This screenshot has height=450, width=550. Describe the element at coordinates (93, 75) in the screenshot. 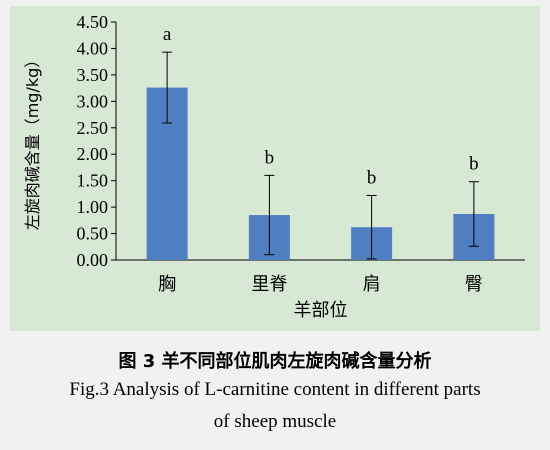

I see `y-tick-label: 3.50` at that location.